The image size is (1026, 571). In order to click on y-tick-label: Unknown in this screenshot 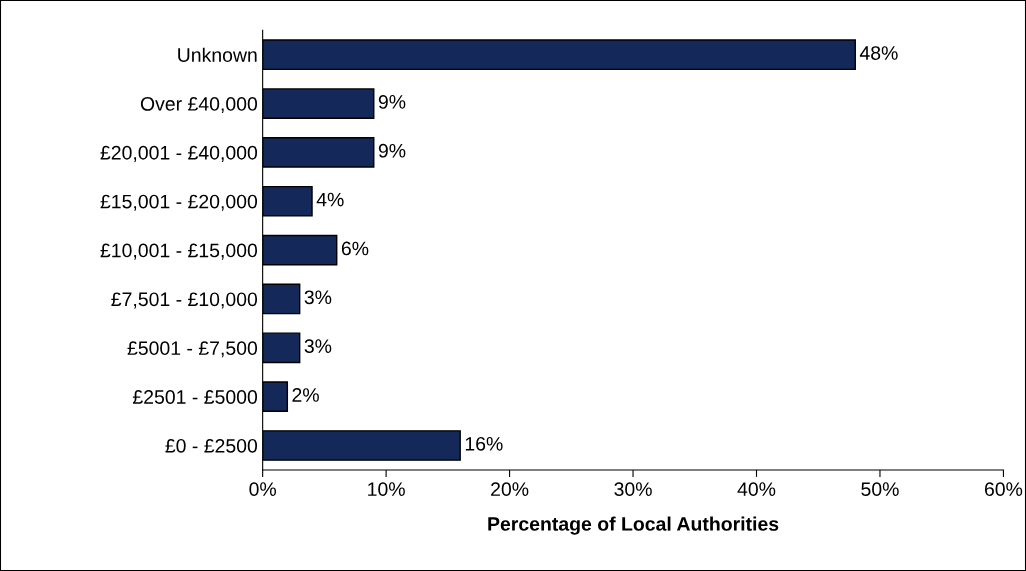, I will do `click(217, 54)`.